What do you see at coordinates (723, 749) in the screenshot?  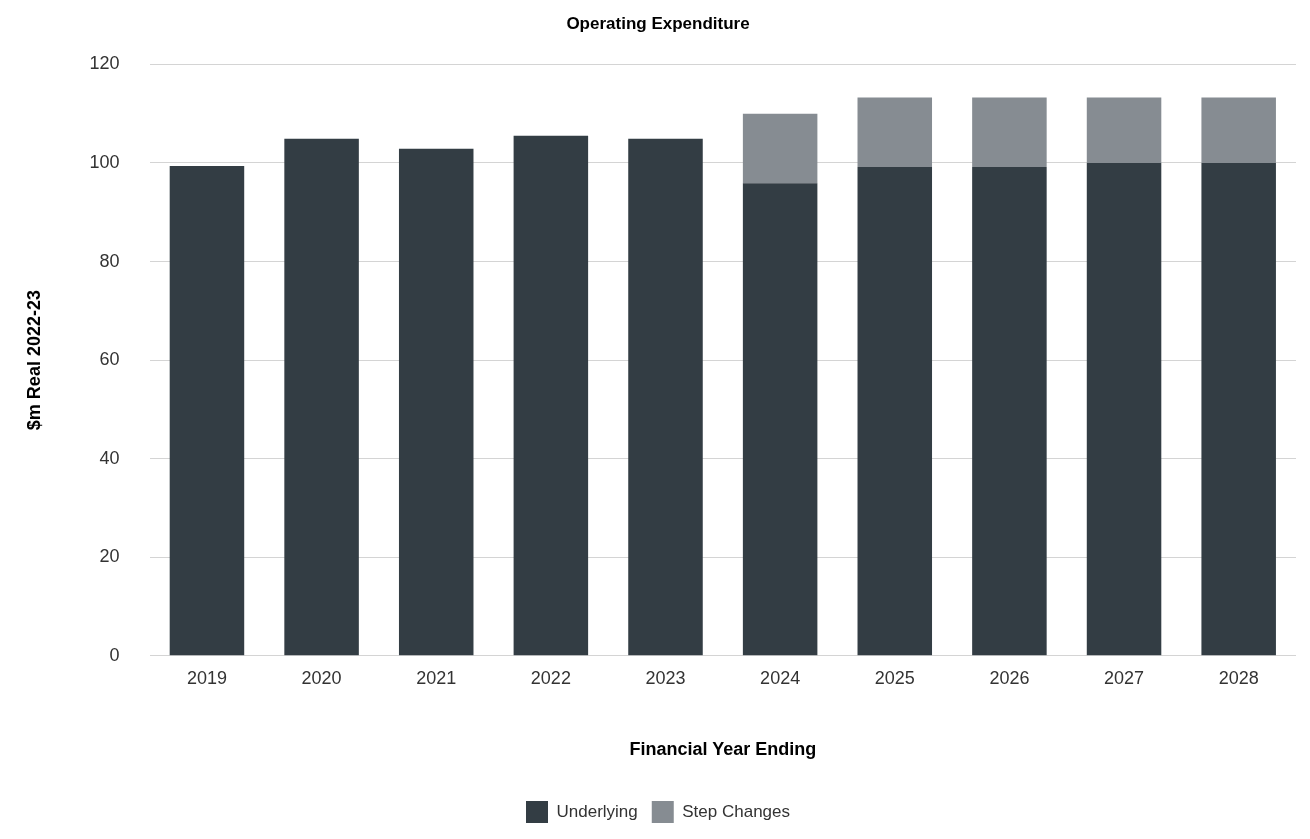 I see `x-axis-title: Financial Year Ending` at bounding box center [723, 749].